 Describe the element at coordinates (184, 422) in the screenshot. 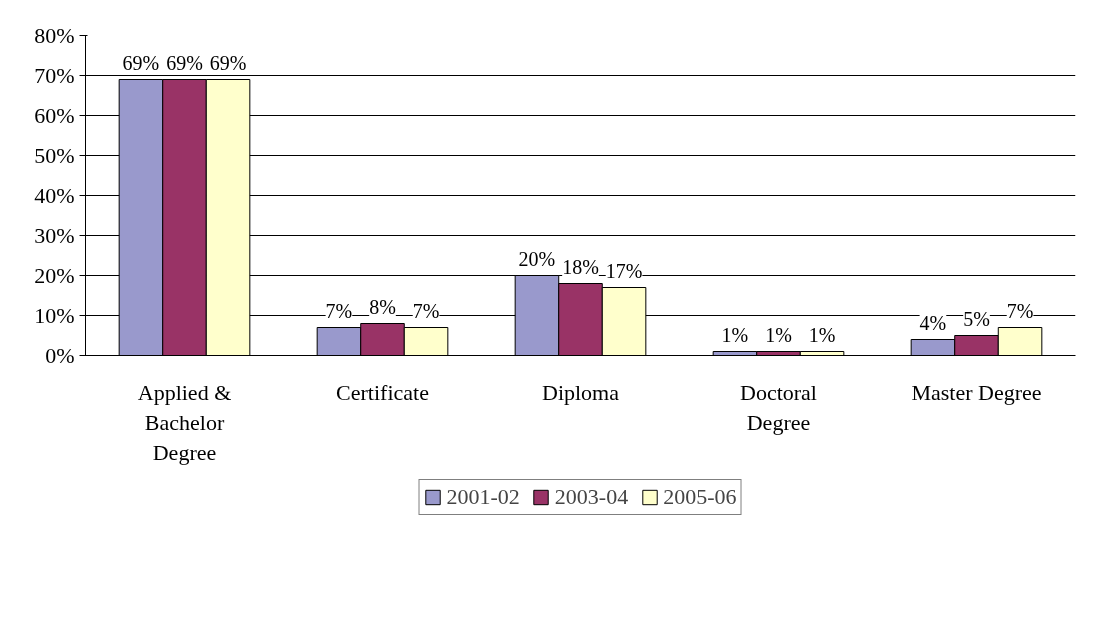

I see `x-tick-label: Applied & Bachelor Degree` at that location.